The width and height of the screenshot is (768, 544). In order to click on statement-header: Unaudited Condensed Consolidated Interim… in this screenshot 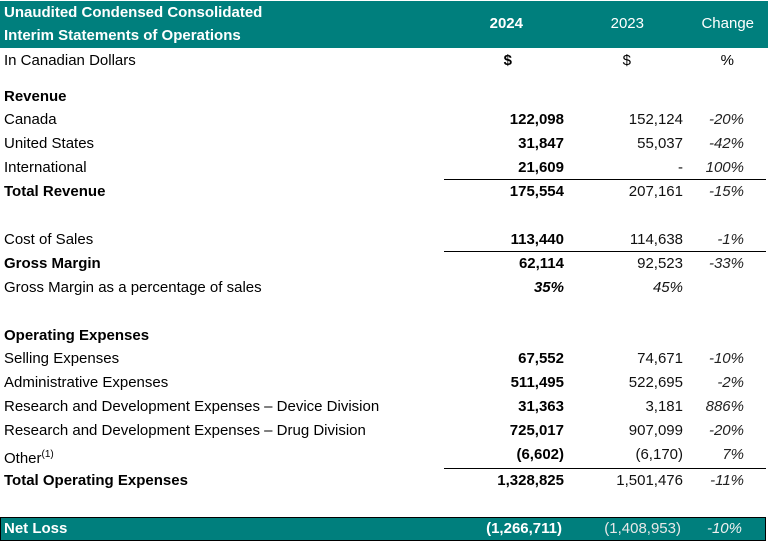, I will do `click(384, 24)`.